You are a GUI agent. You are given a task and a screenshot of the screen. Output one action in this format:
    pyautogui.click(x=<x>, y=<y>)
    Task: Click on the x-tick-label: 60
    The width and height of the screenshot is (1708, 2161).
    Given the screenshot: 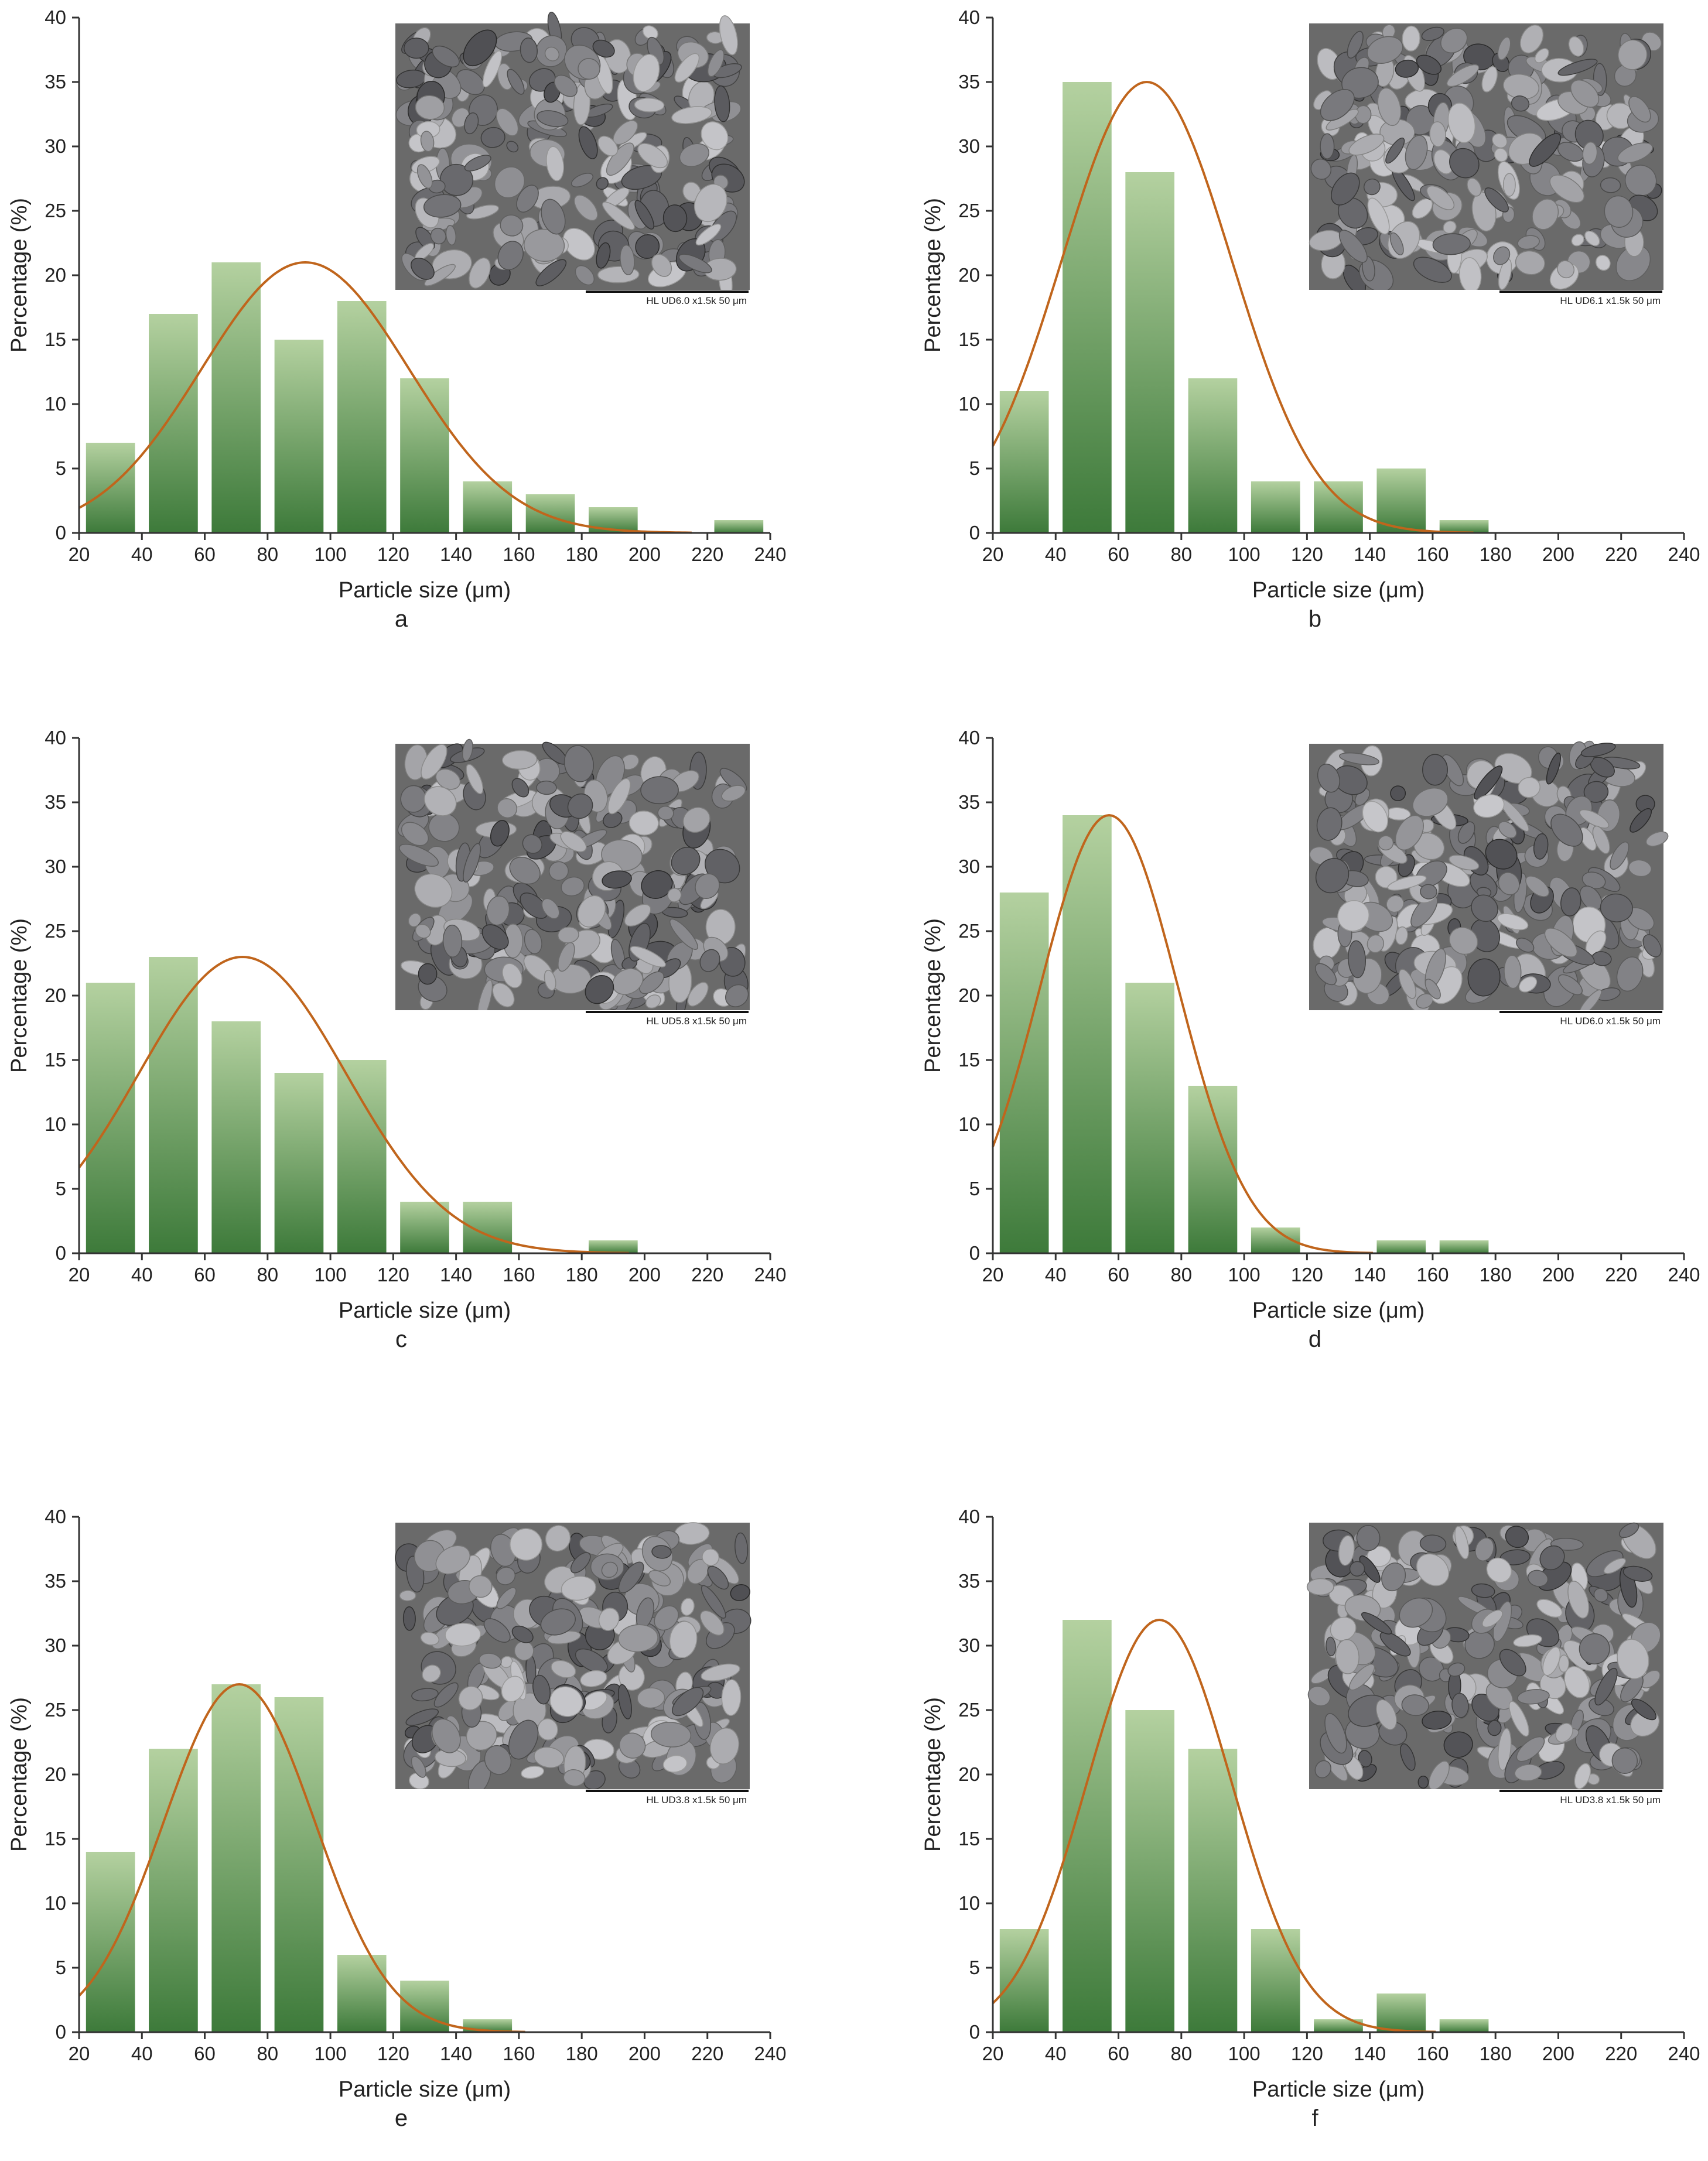 What is the action you would take?
    pyautogui.click(x=1118, y=2053)
    